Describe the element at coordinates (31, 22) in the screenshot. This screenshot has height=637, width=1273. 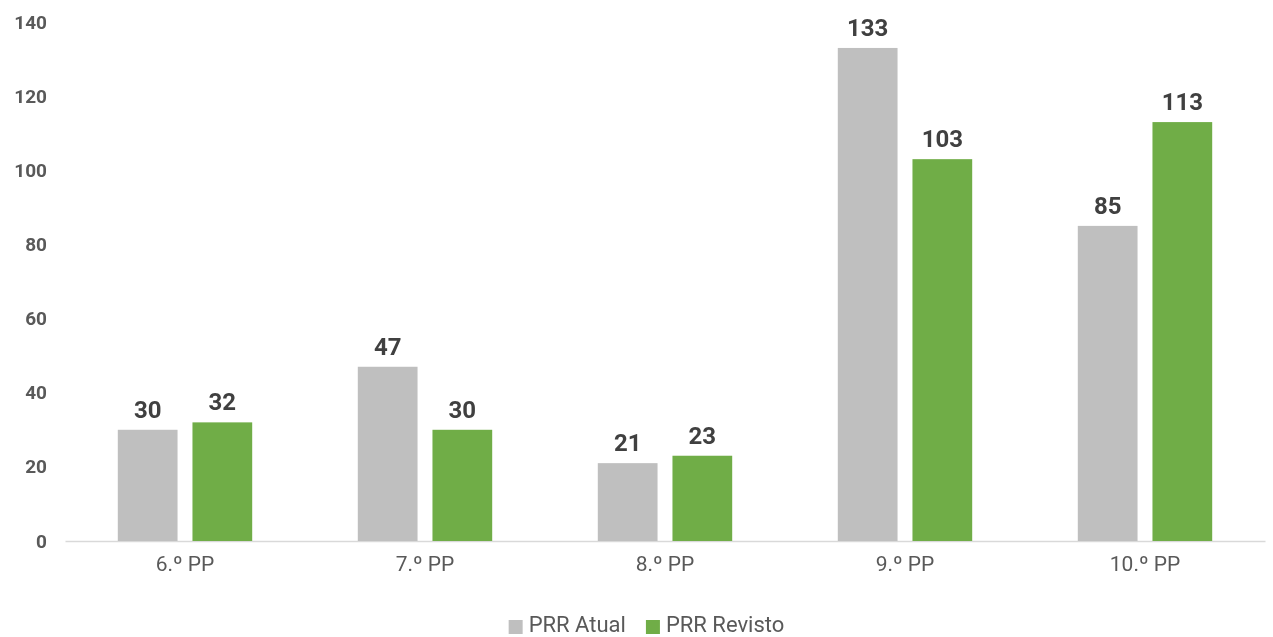
I see `y-tick-label: 140` at that location.